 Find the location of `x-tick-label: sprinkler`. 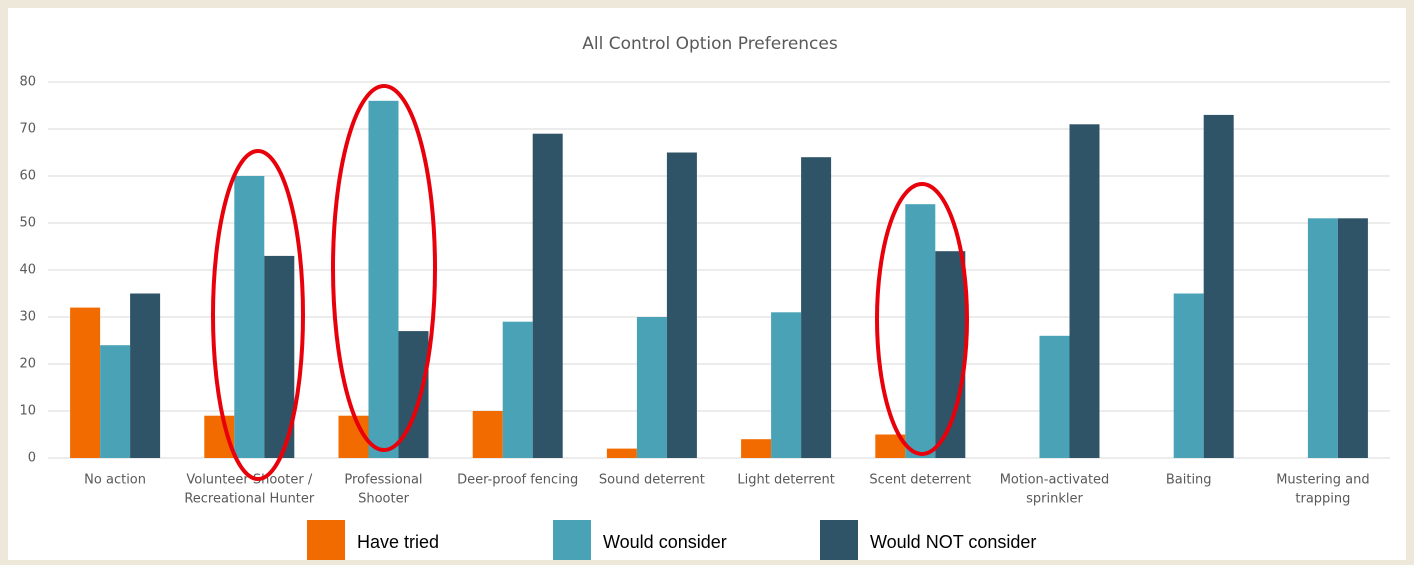

x-tick-label: sprinkler is located at coordinates (1054, 499).